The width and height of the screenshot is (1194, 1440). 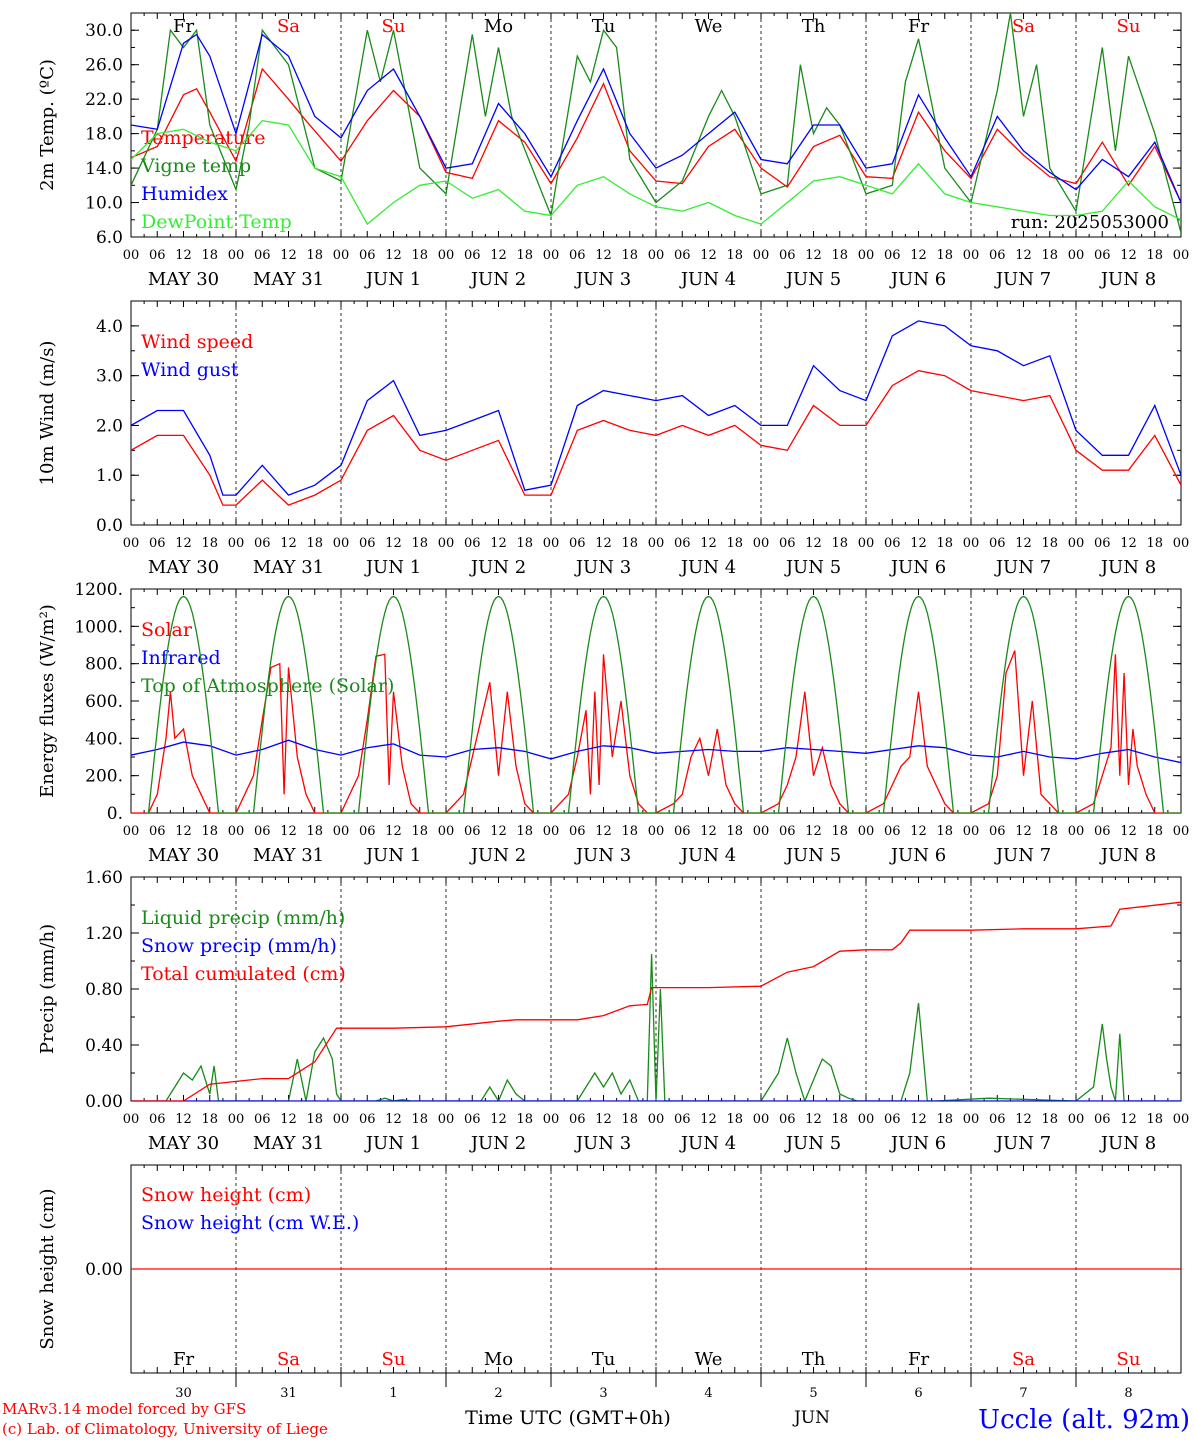 What do you see at coordinates (1090, 222) in the screenshot?
I see `run-annotation: run: 2025053000` at bounding box center [1090, 222].